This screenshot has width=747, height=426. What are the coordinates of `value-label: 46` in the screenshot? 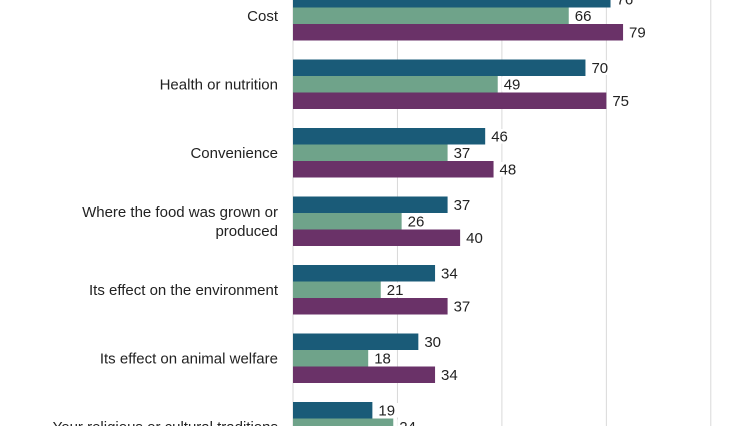 It's located at (499, 136).